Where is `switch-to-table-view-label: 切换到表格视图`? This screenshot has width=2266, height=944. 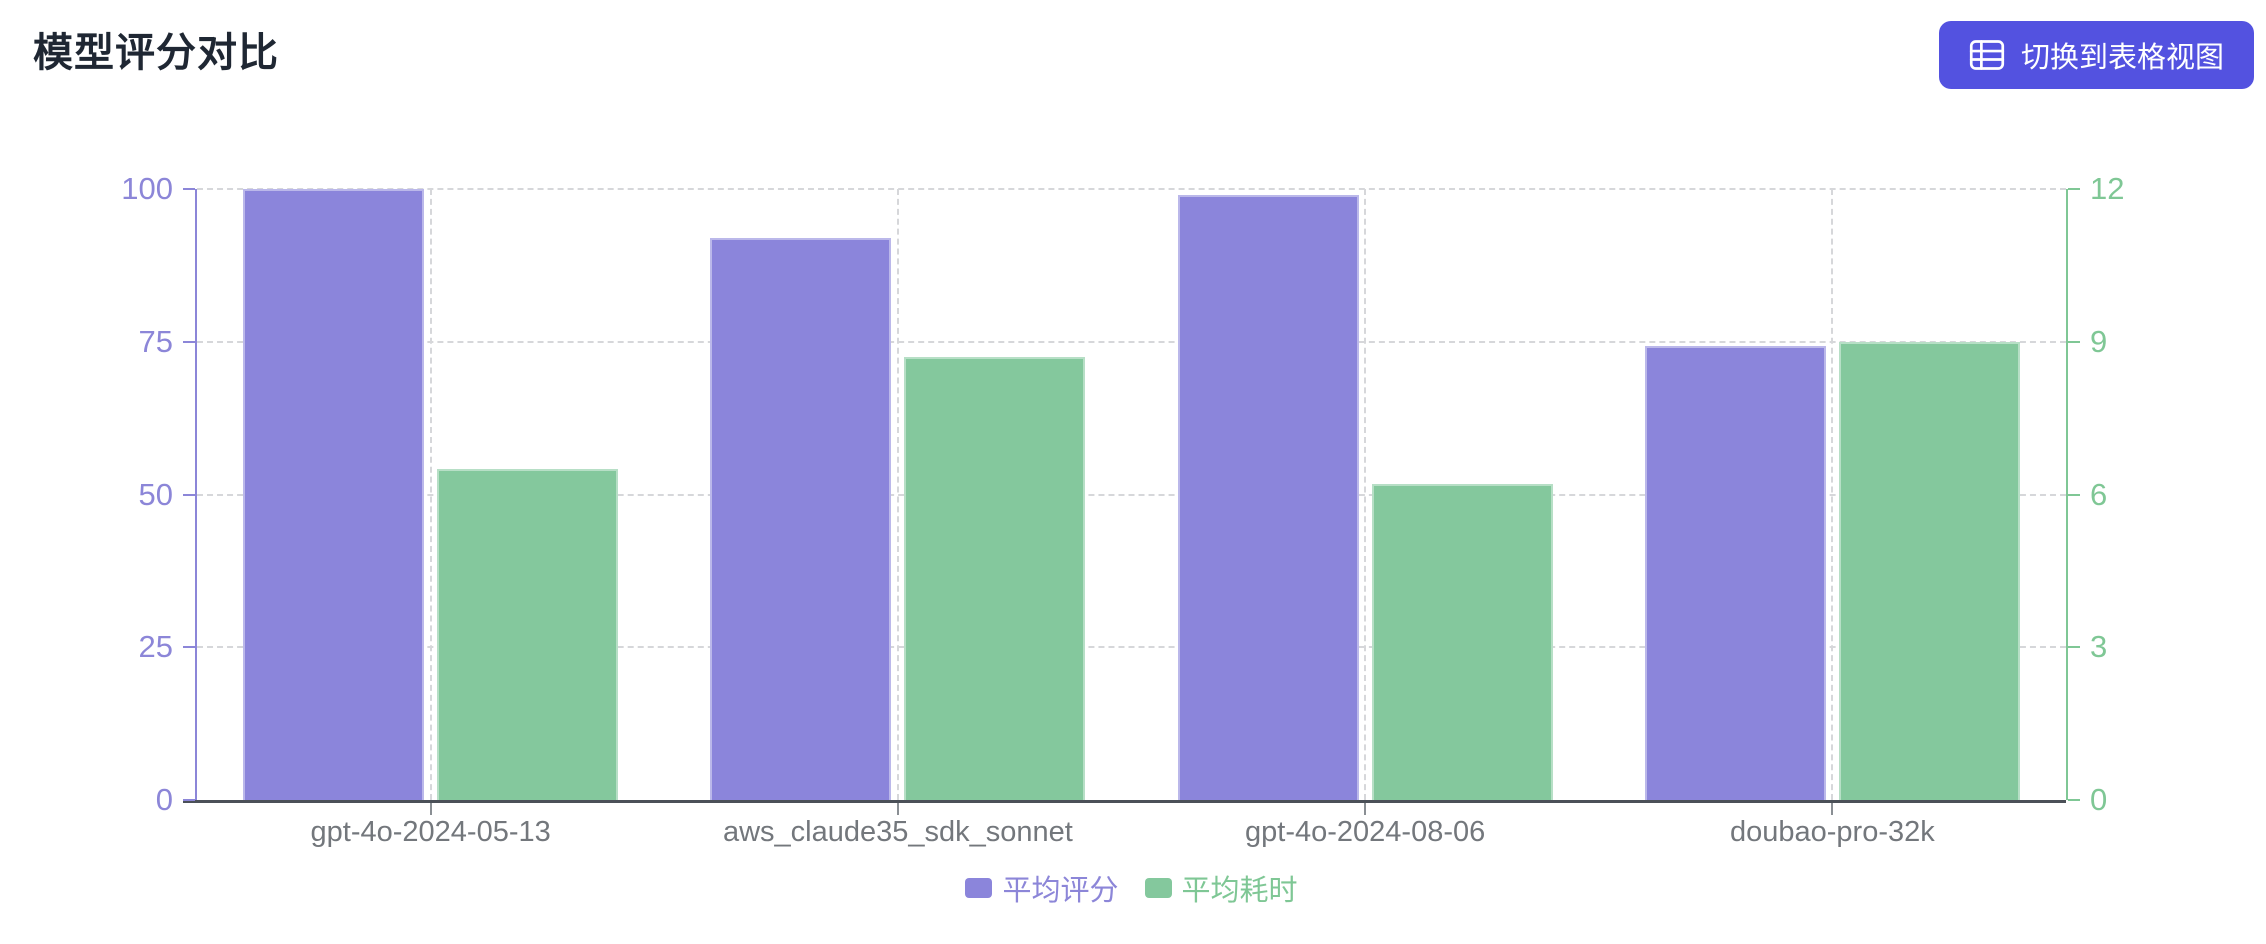
switch-to-table-view-label: 切换到表格视图 is located at coordinates (2122, 58).